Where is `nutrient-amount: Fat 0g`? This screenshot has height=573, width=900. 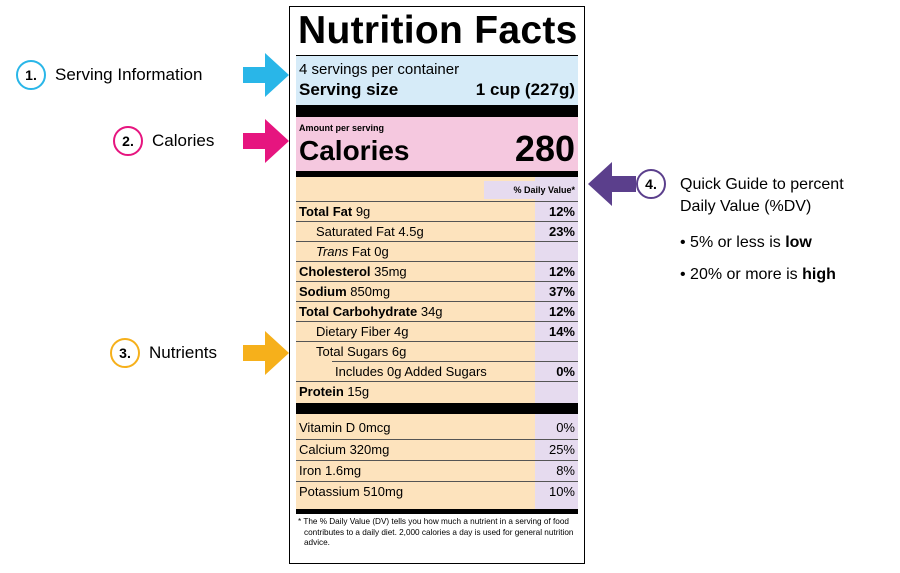 nutrient-amount: Fat 0g is located at coordinates (370, 251).